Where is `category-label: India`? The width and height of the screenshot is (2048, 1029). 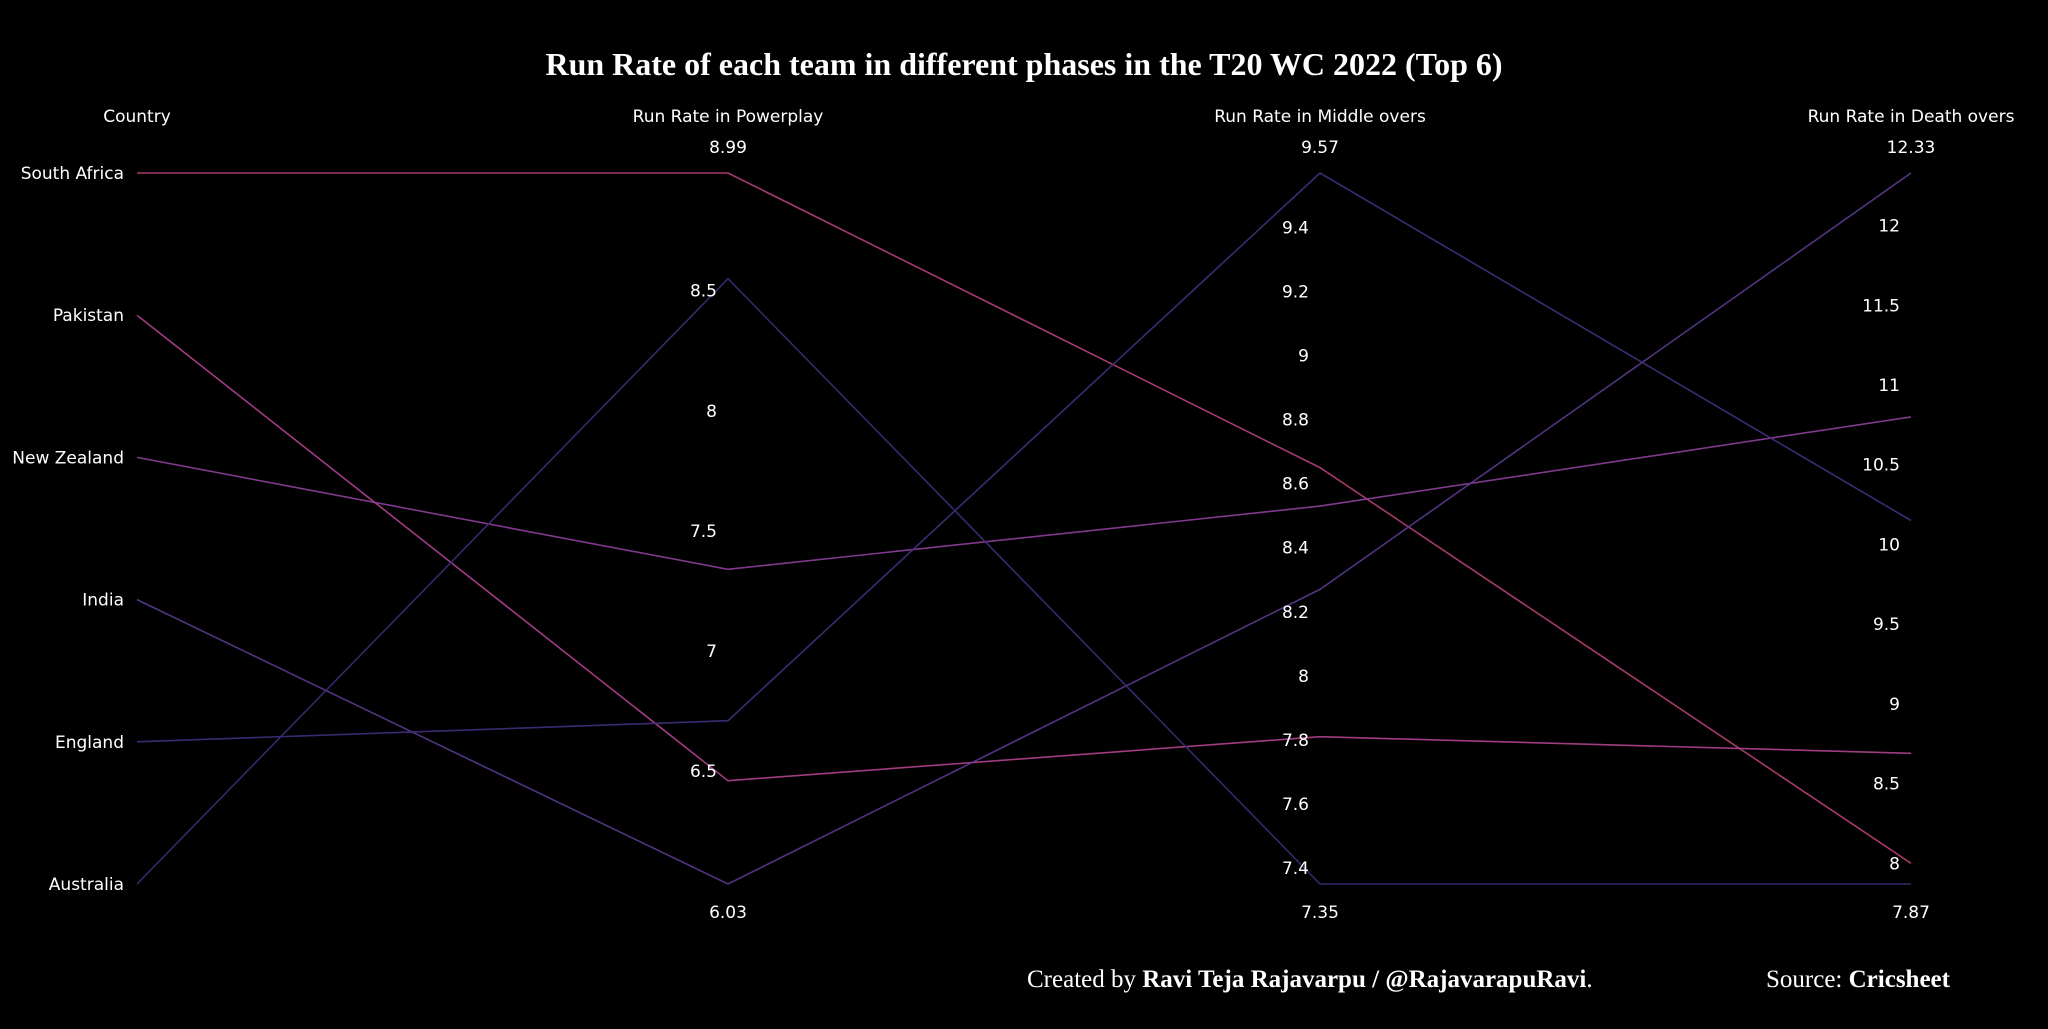 category-label: India is located at coordinates (103, 601).